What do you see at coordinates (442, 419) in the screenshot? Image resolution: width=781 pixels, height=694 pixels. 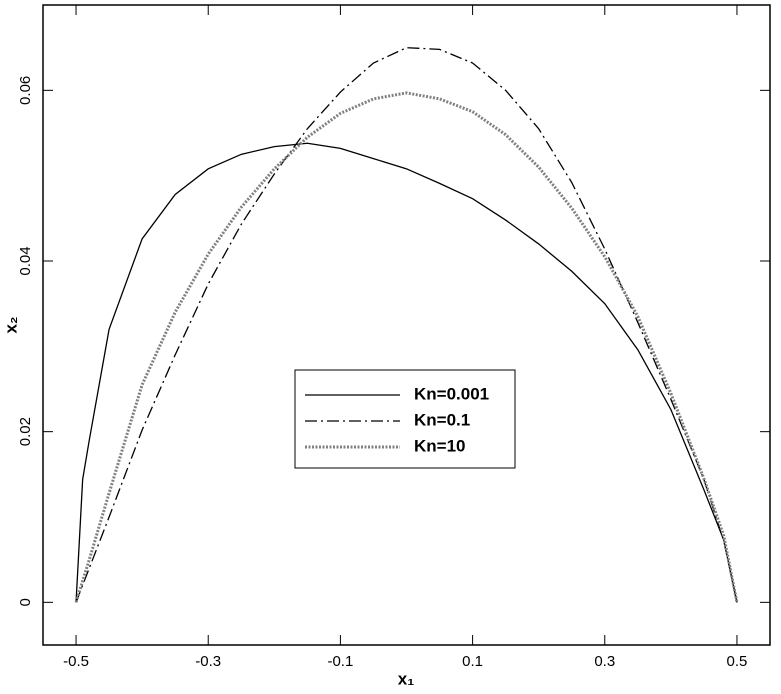 I see `legend-label: Kn=0.1` at bounding box center [442, 419].